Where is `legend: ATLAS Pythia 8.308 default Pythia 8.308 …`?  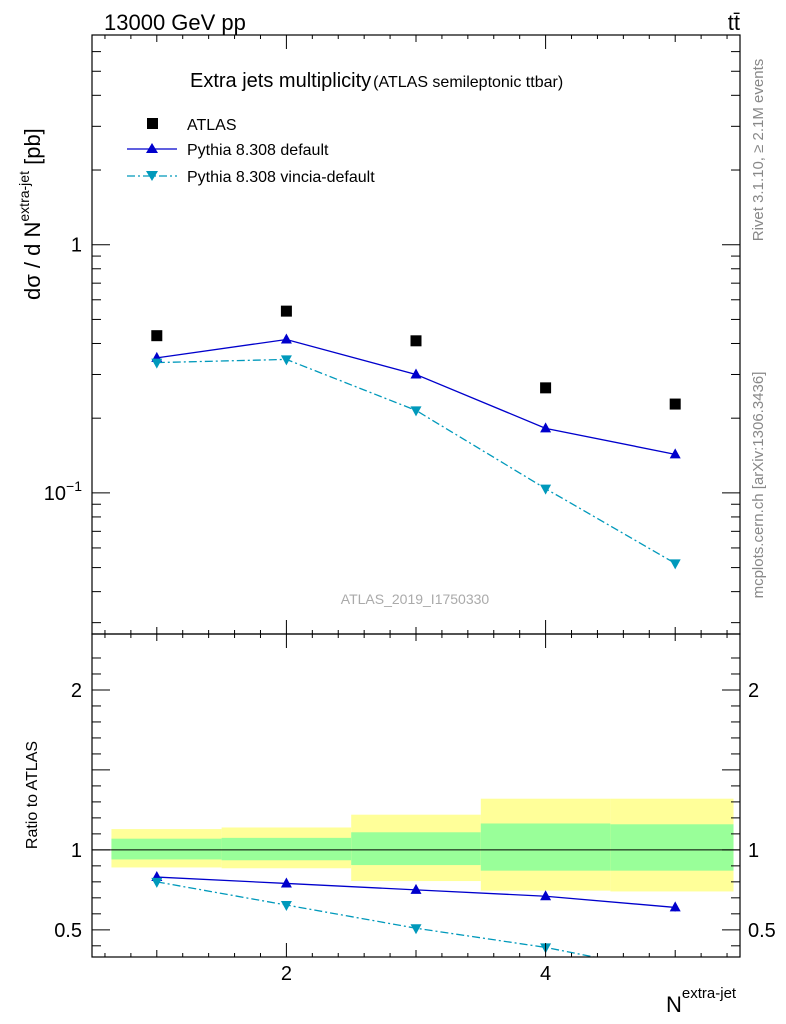
legend: ATLAS Pythia 8.308 default Pythia 8.308 … is located at coordinates (251, 151).